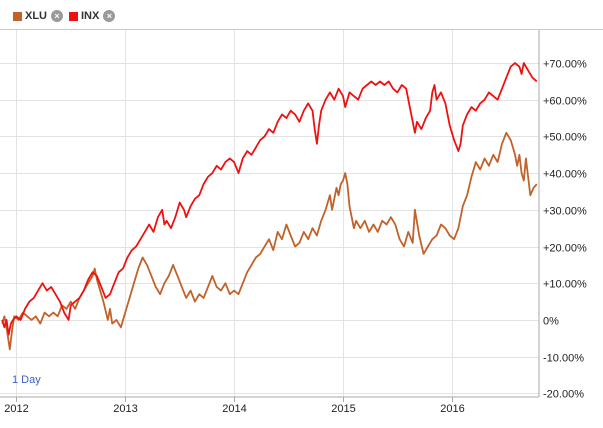 This screenshot has width=603, height=428. I want to click on period-label: 1 Day, so click(26, 380).